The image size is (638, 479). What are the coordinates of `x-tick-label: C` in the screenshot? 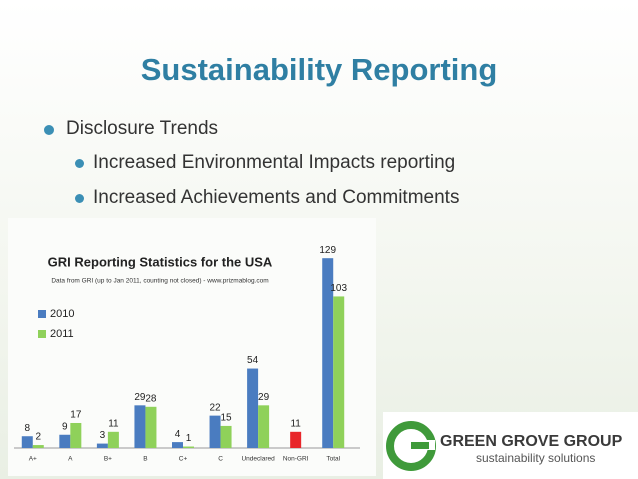 It's located at (220, 459).